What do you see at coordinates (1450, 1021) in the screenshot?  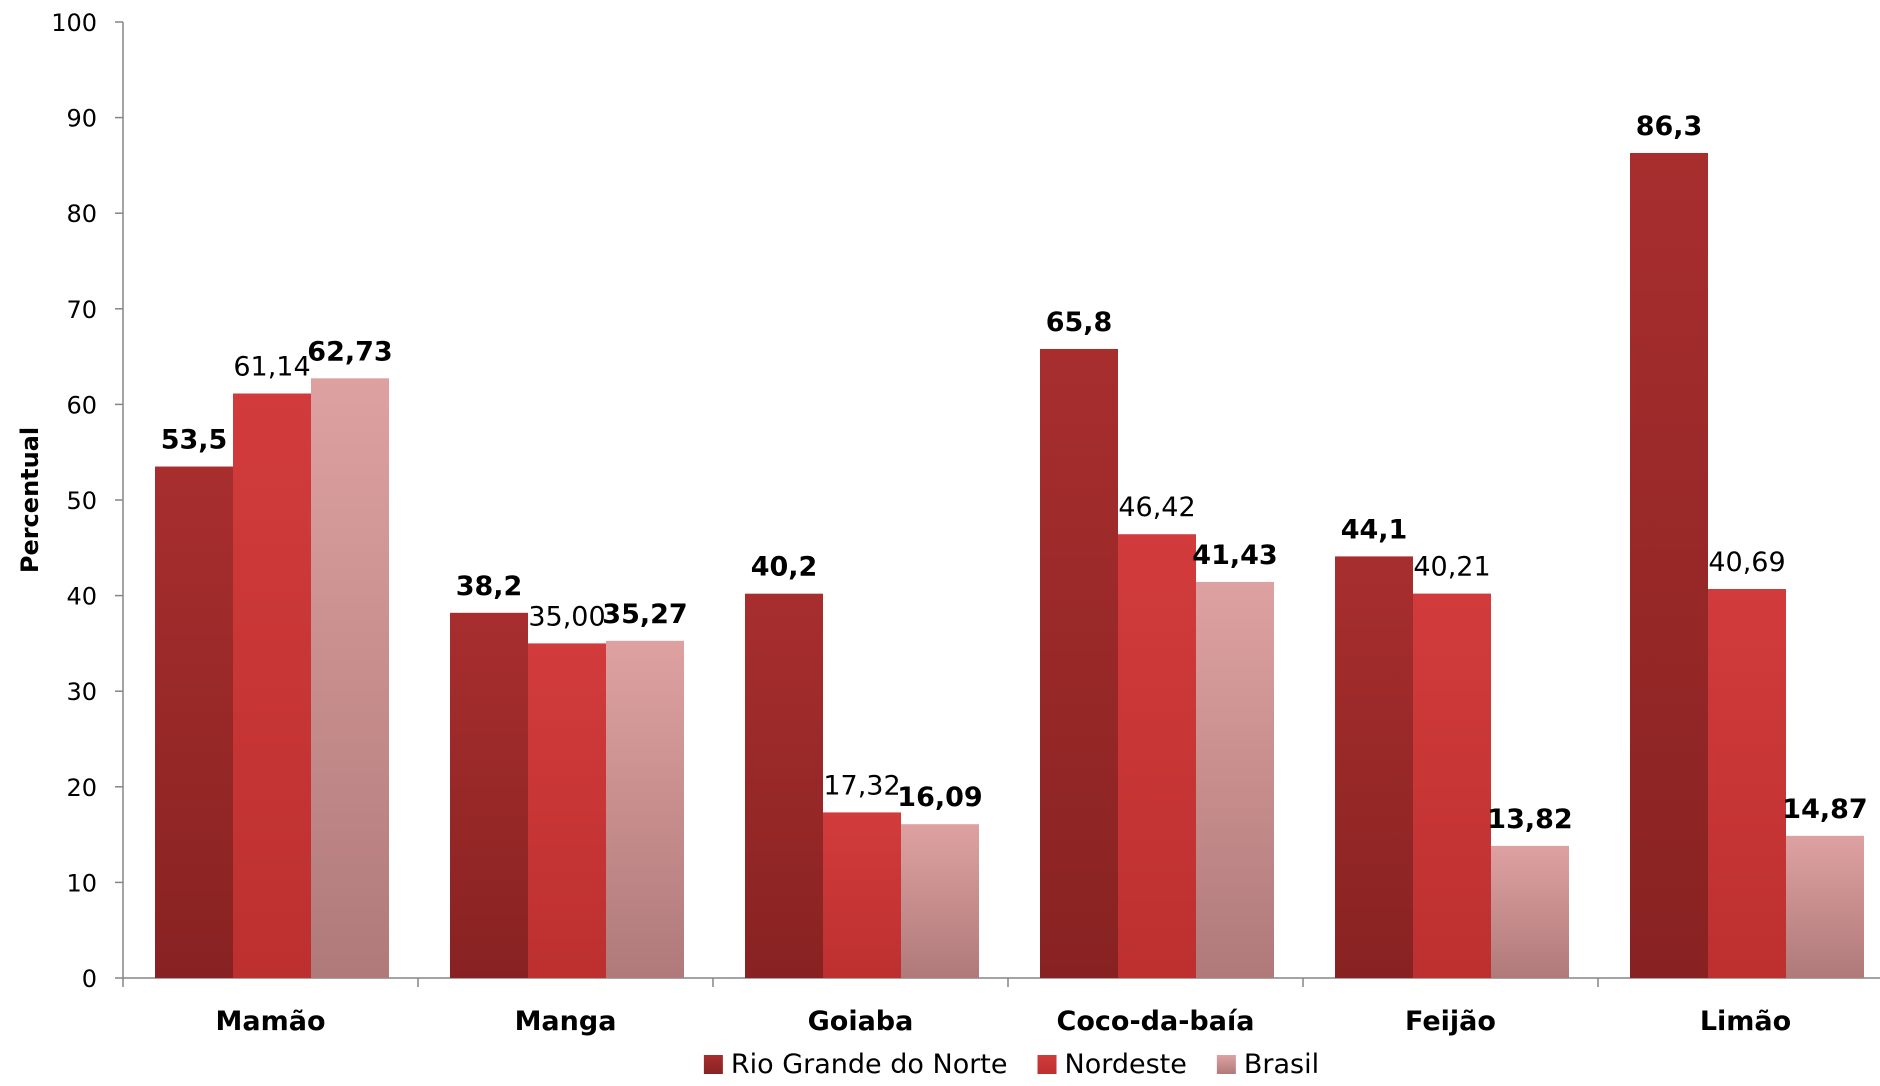 I see `x-category-label: Feijão` at bounding box center [1450, 1021].